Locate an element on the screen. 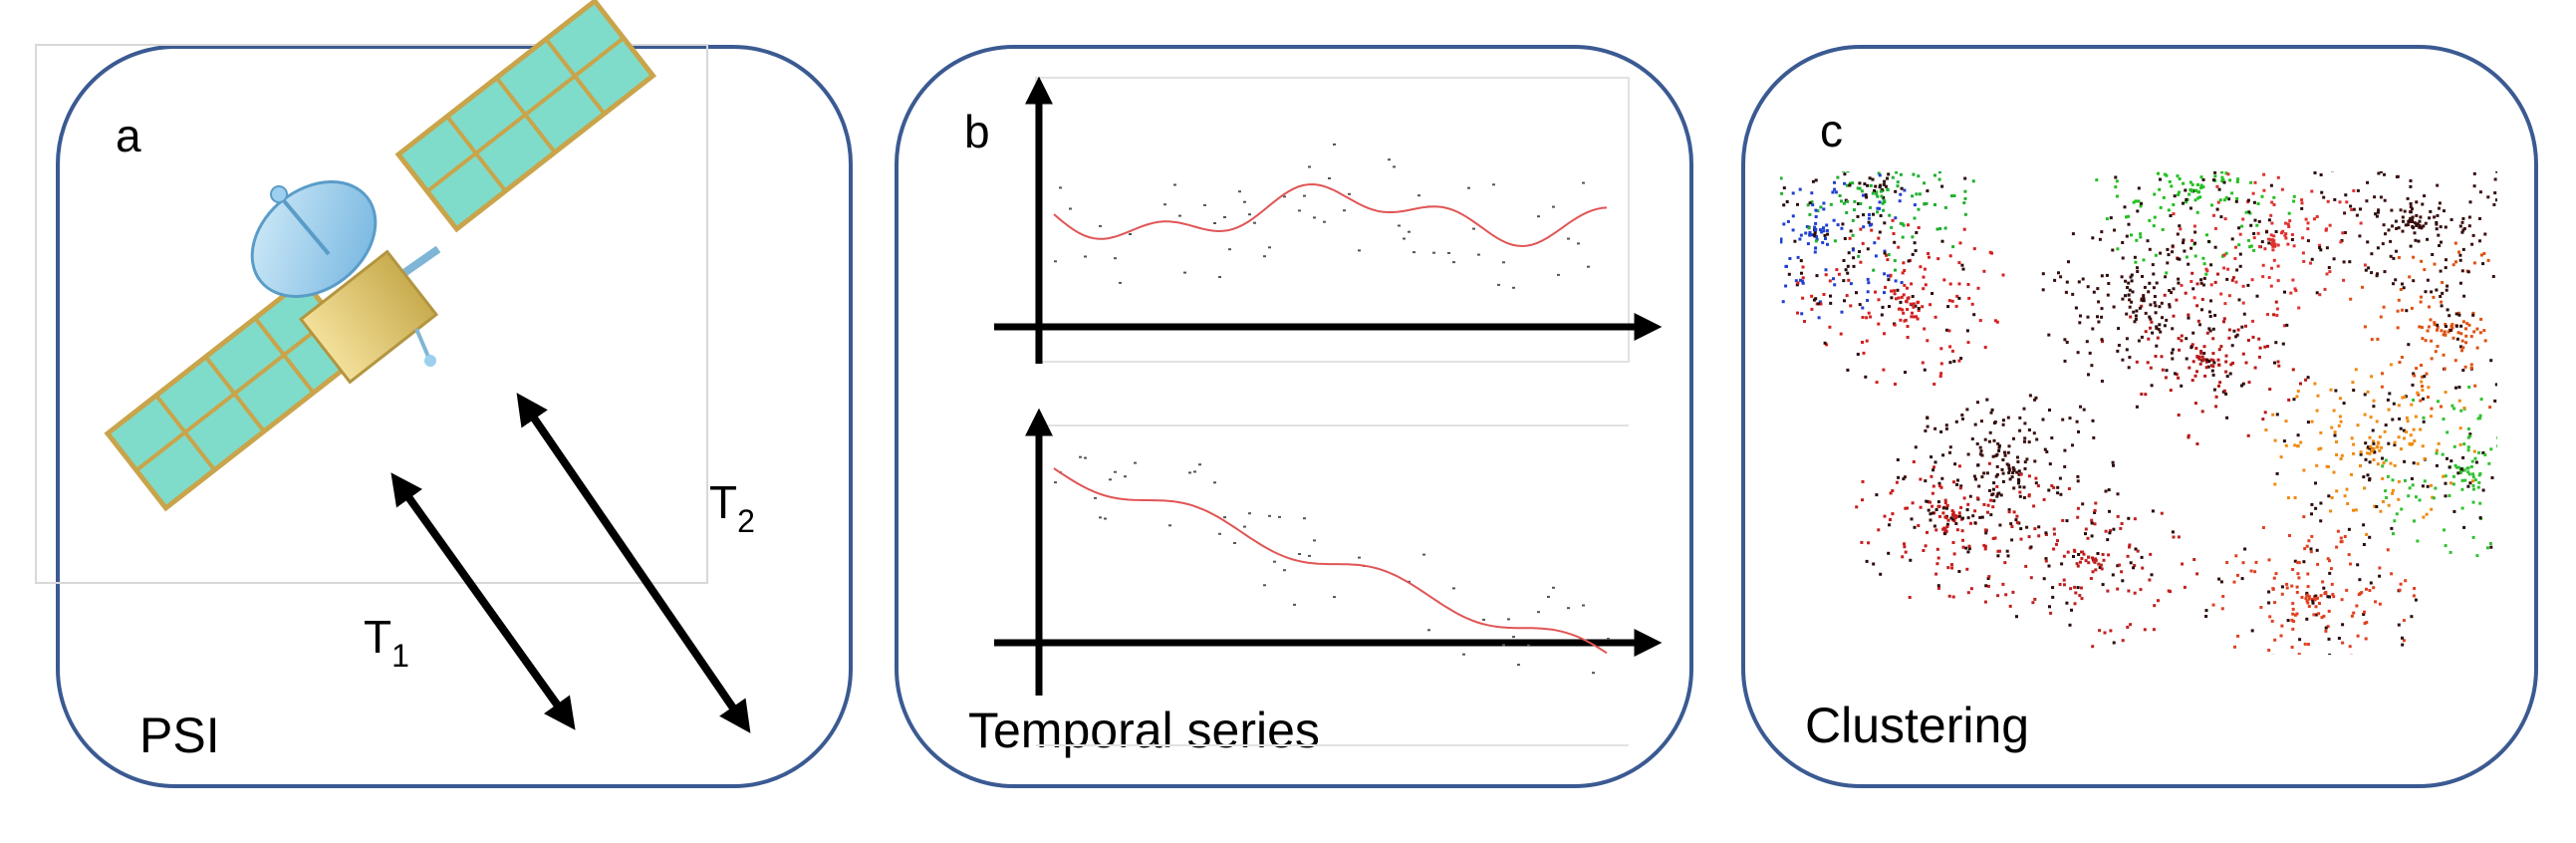  top-plot-points is located at coordinates (1322, 216).